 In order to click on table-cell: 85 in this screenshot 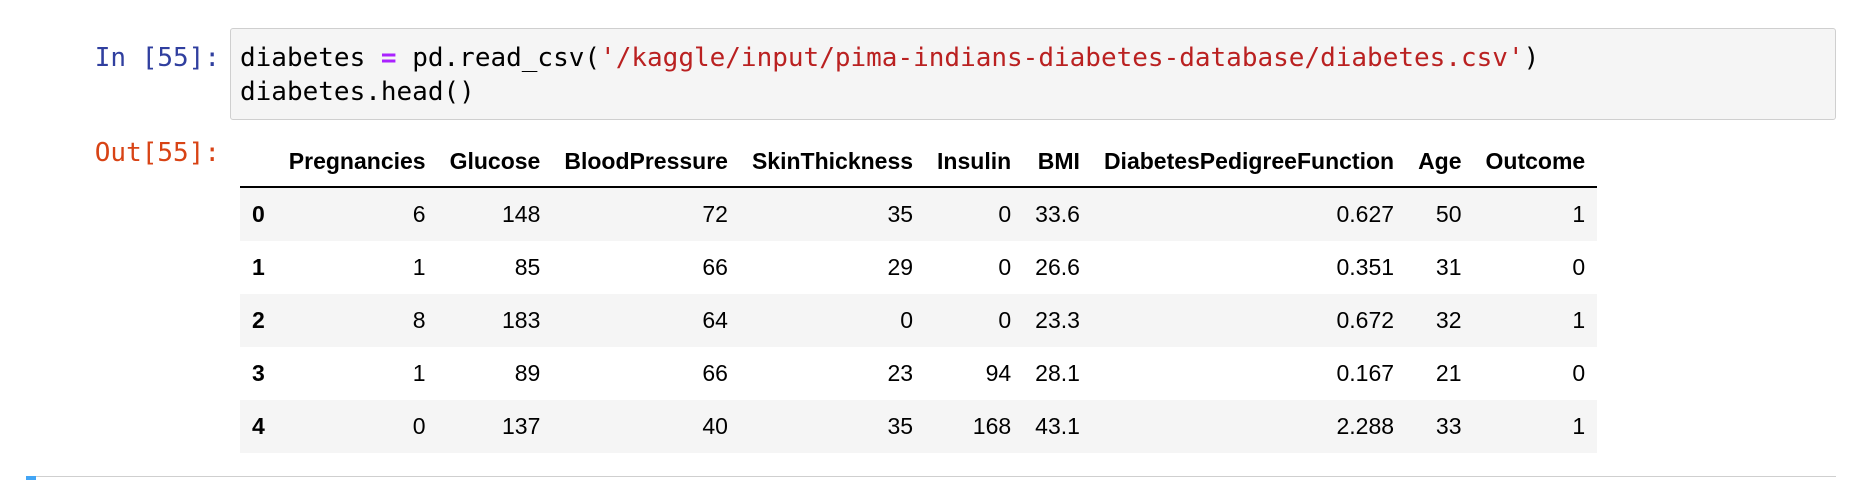, I will do `click(527, 267)`.